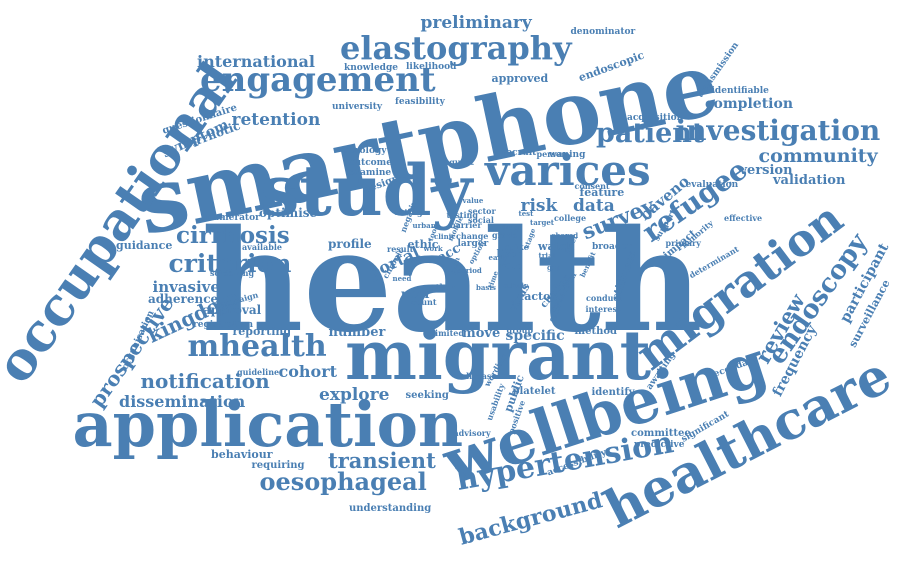  What do you see at coordinates (603, 31) in the screenshot?
I see `word-denominator: denominator` at bounding box center [603, 31].